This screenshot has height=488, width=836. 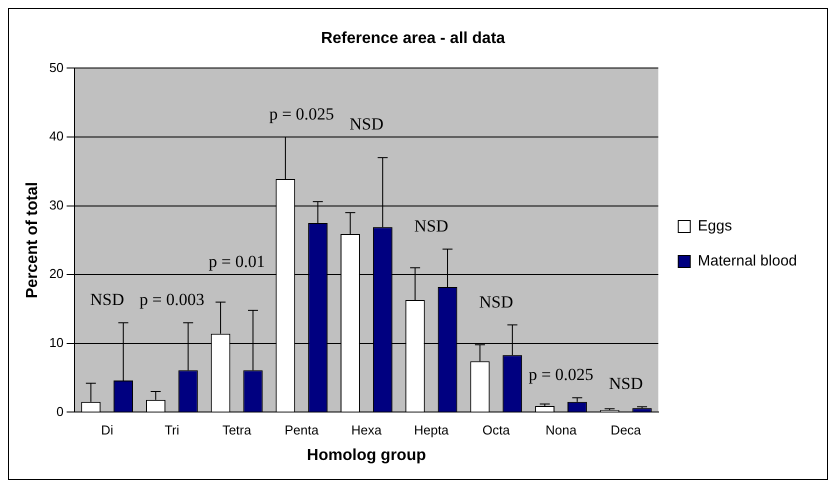 I want to click on x-tick-label: Octa, so click(x=496, y=430).